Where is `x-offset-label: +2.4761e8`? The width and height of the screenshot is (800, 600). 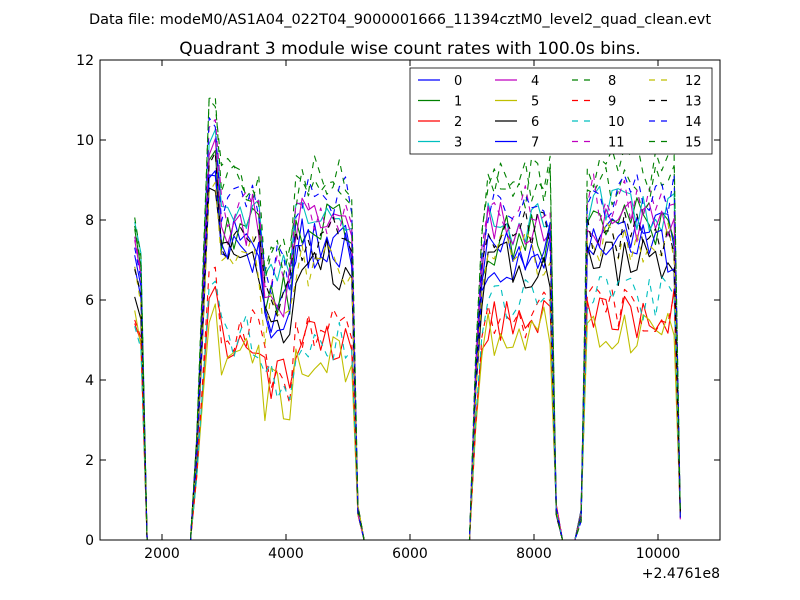
x-offset-label: +2.4761e8 is located at coordinates (681, 574).